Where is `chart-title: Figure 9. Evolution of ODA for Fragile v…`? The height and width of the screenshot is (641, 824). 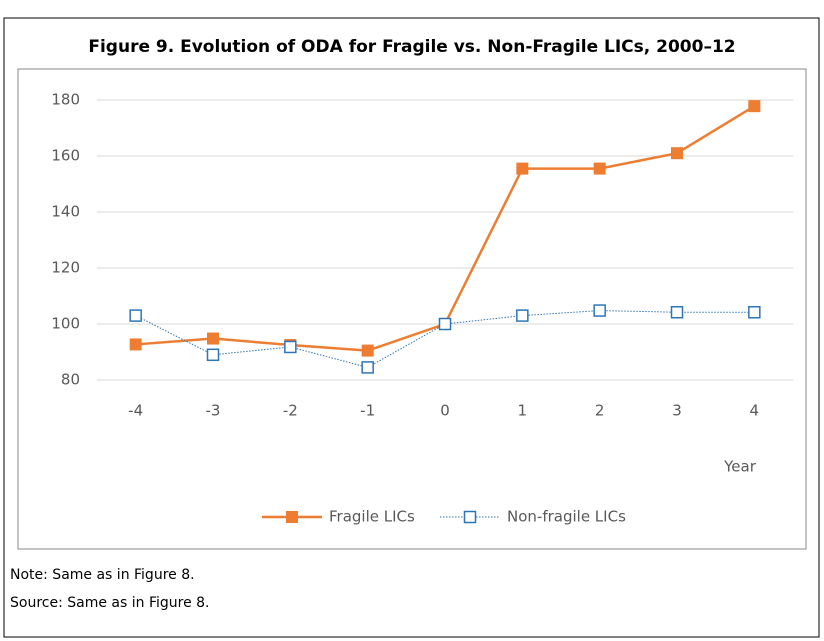
chart-title: Figure 9. Evolution of ODA for Fragile v… is located at coordinates (411, 47).